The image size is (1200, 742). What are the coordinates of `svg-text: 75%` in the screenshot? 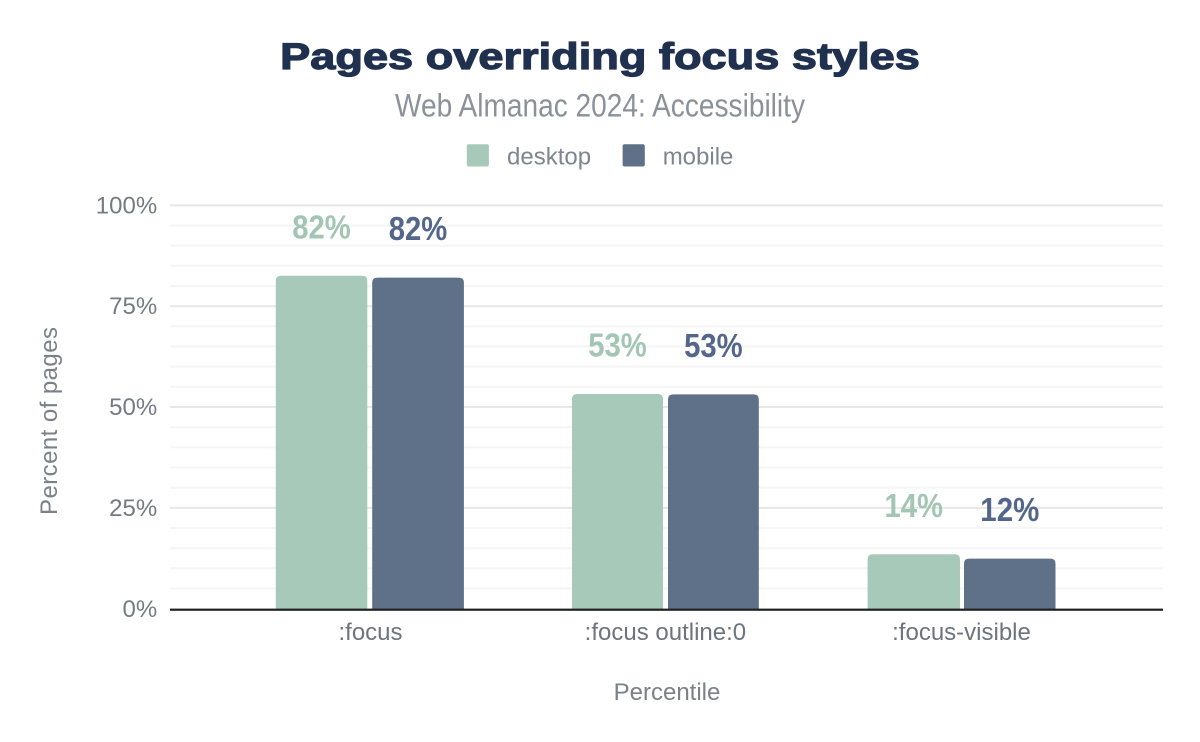 It's located at (133, 306).